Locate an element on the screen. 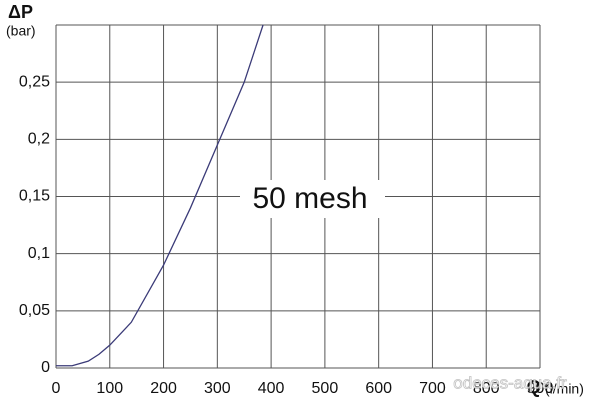  x-tick-label: 100 is located at coordinates (109, 388).